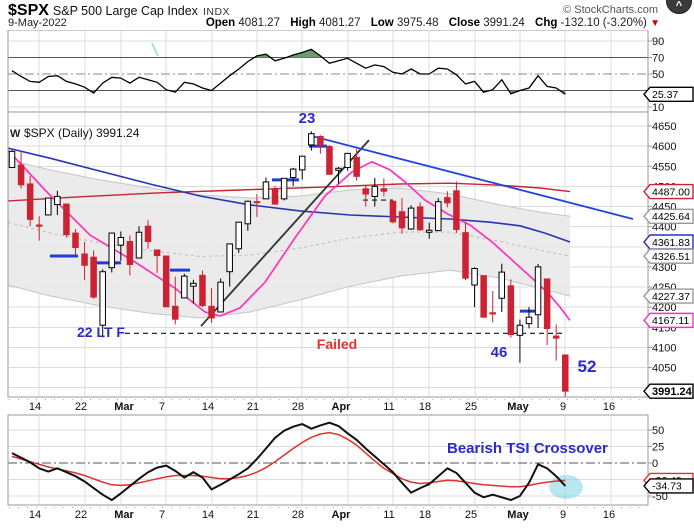 This screenshot has width=694, height=531. What do you see at coordinates (307, 118) in the screenshot?
I see `wave-count-23: 23` at bounding box center [307, 118].